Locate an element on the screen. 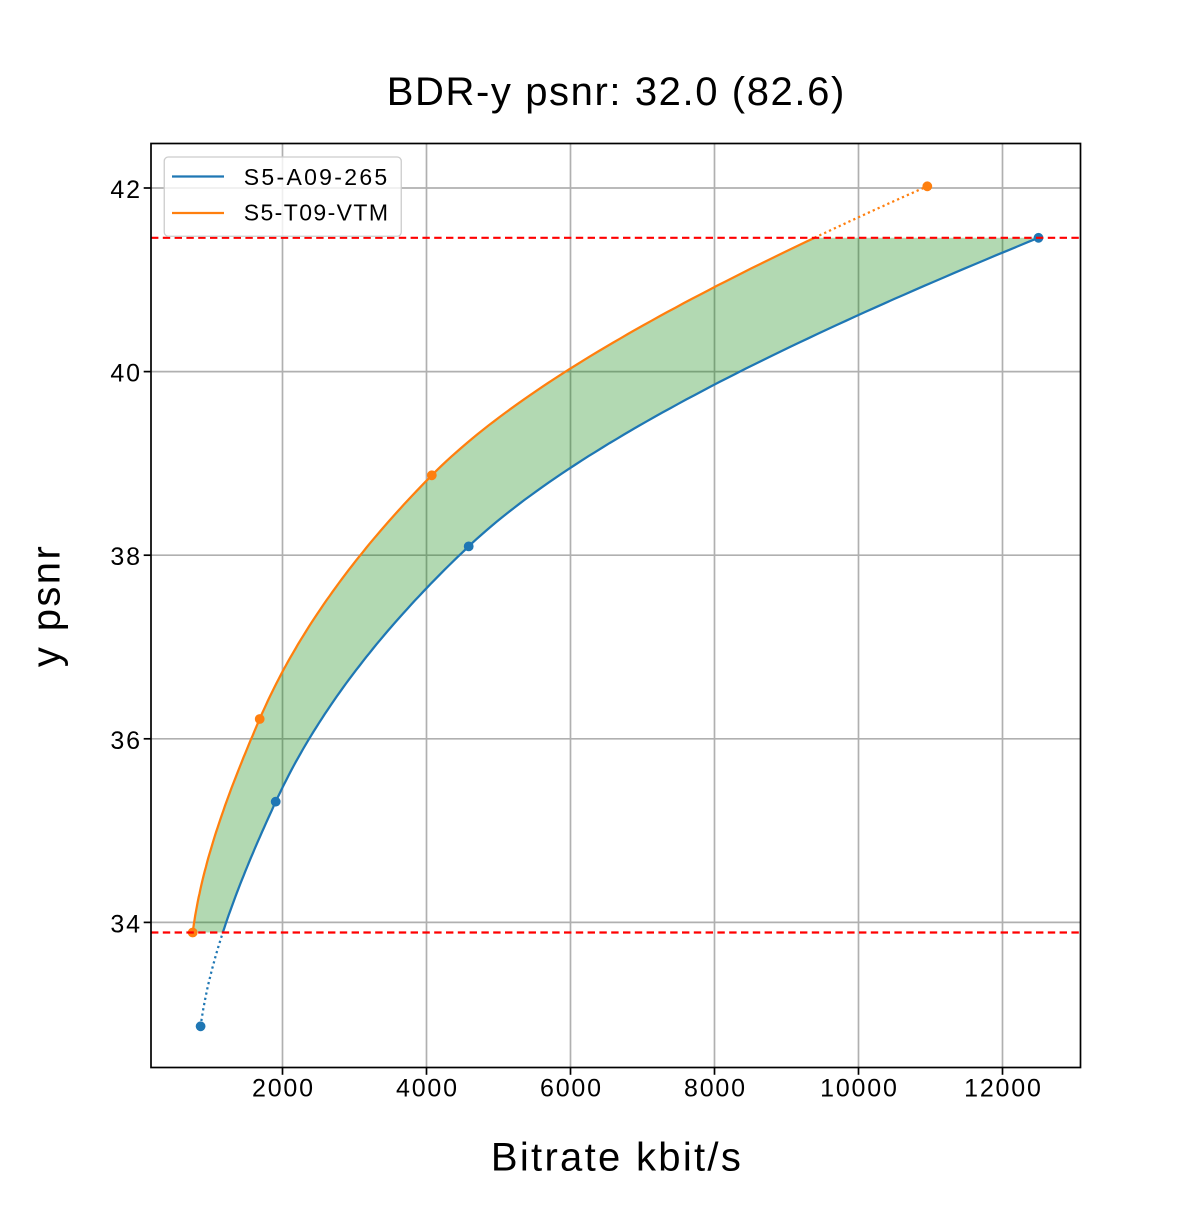  svg-text: 8000 is located at coordinates (715, 1089).